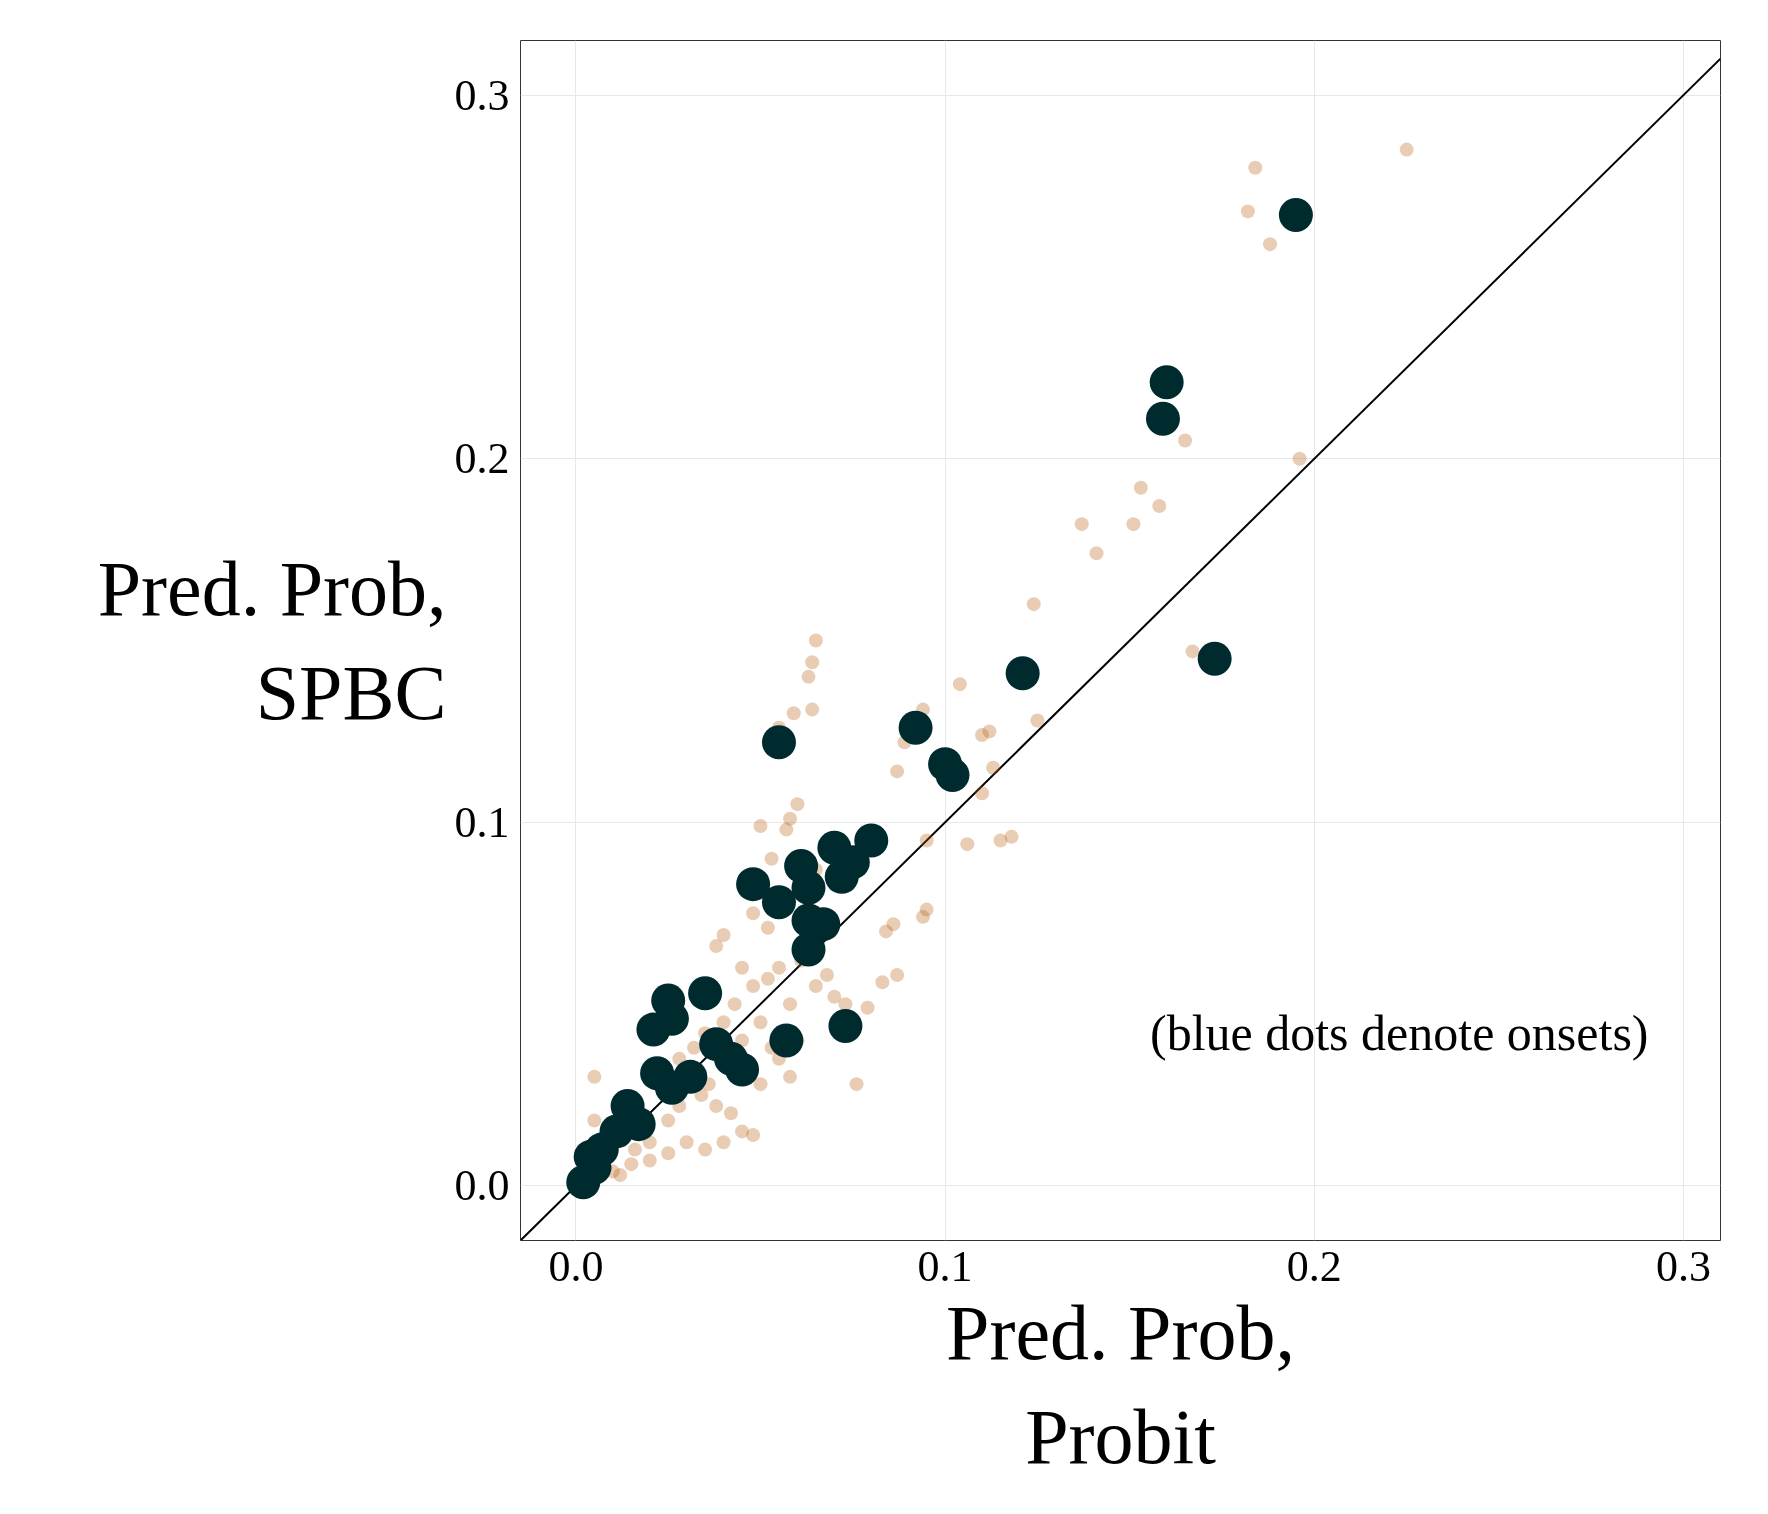  What do you see at coordinates (482, 1186) in the screenshot?
I see `y-tick-label: 0.0` at bounding box center [482, 1186].